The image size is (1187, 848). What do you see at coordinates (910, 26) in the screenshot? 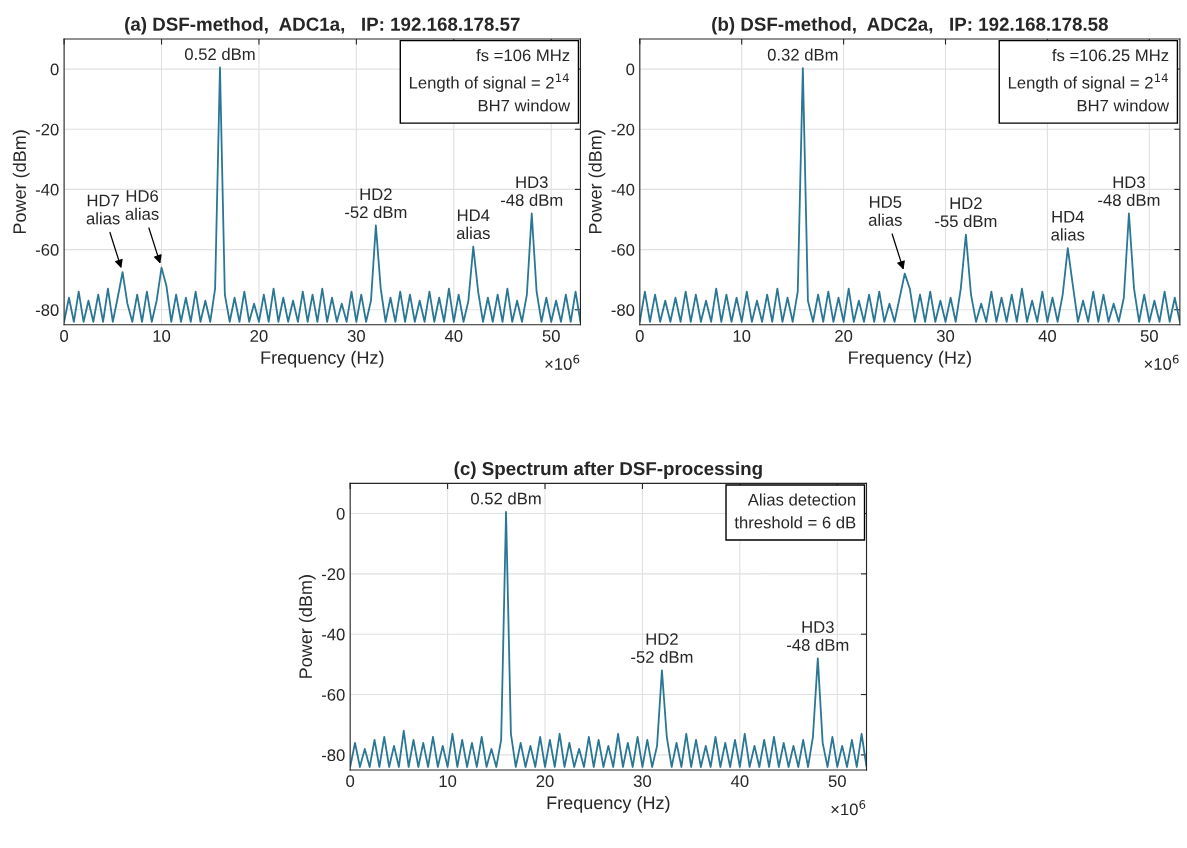
I see `chart-title: (b) DSF-method, ADC2a, IP: 192.168.178.58` at bounding box center [910, 26].